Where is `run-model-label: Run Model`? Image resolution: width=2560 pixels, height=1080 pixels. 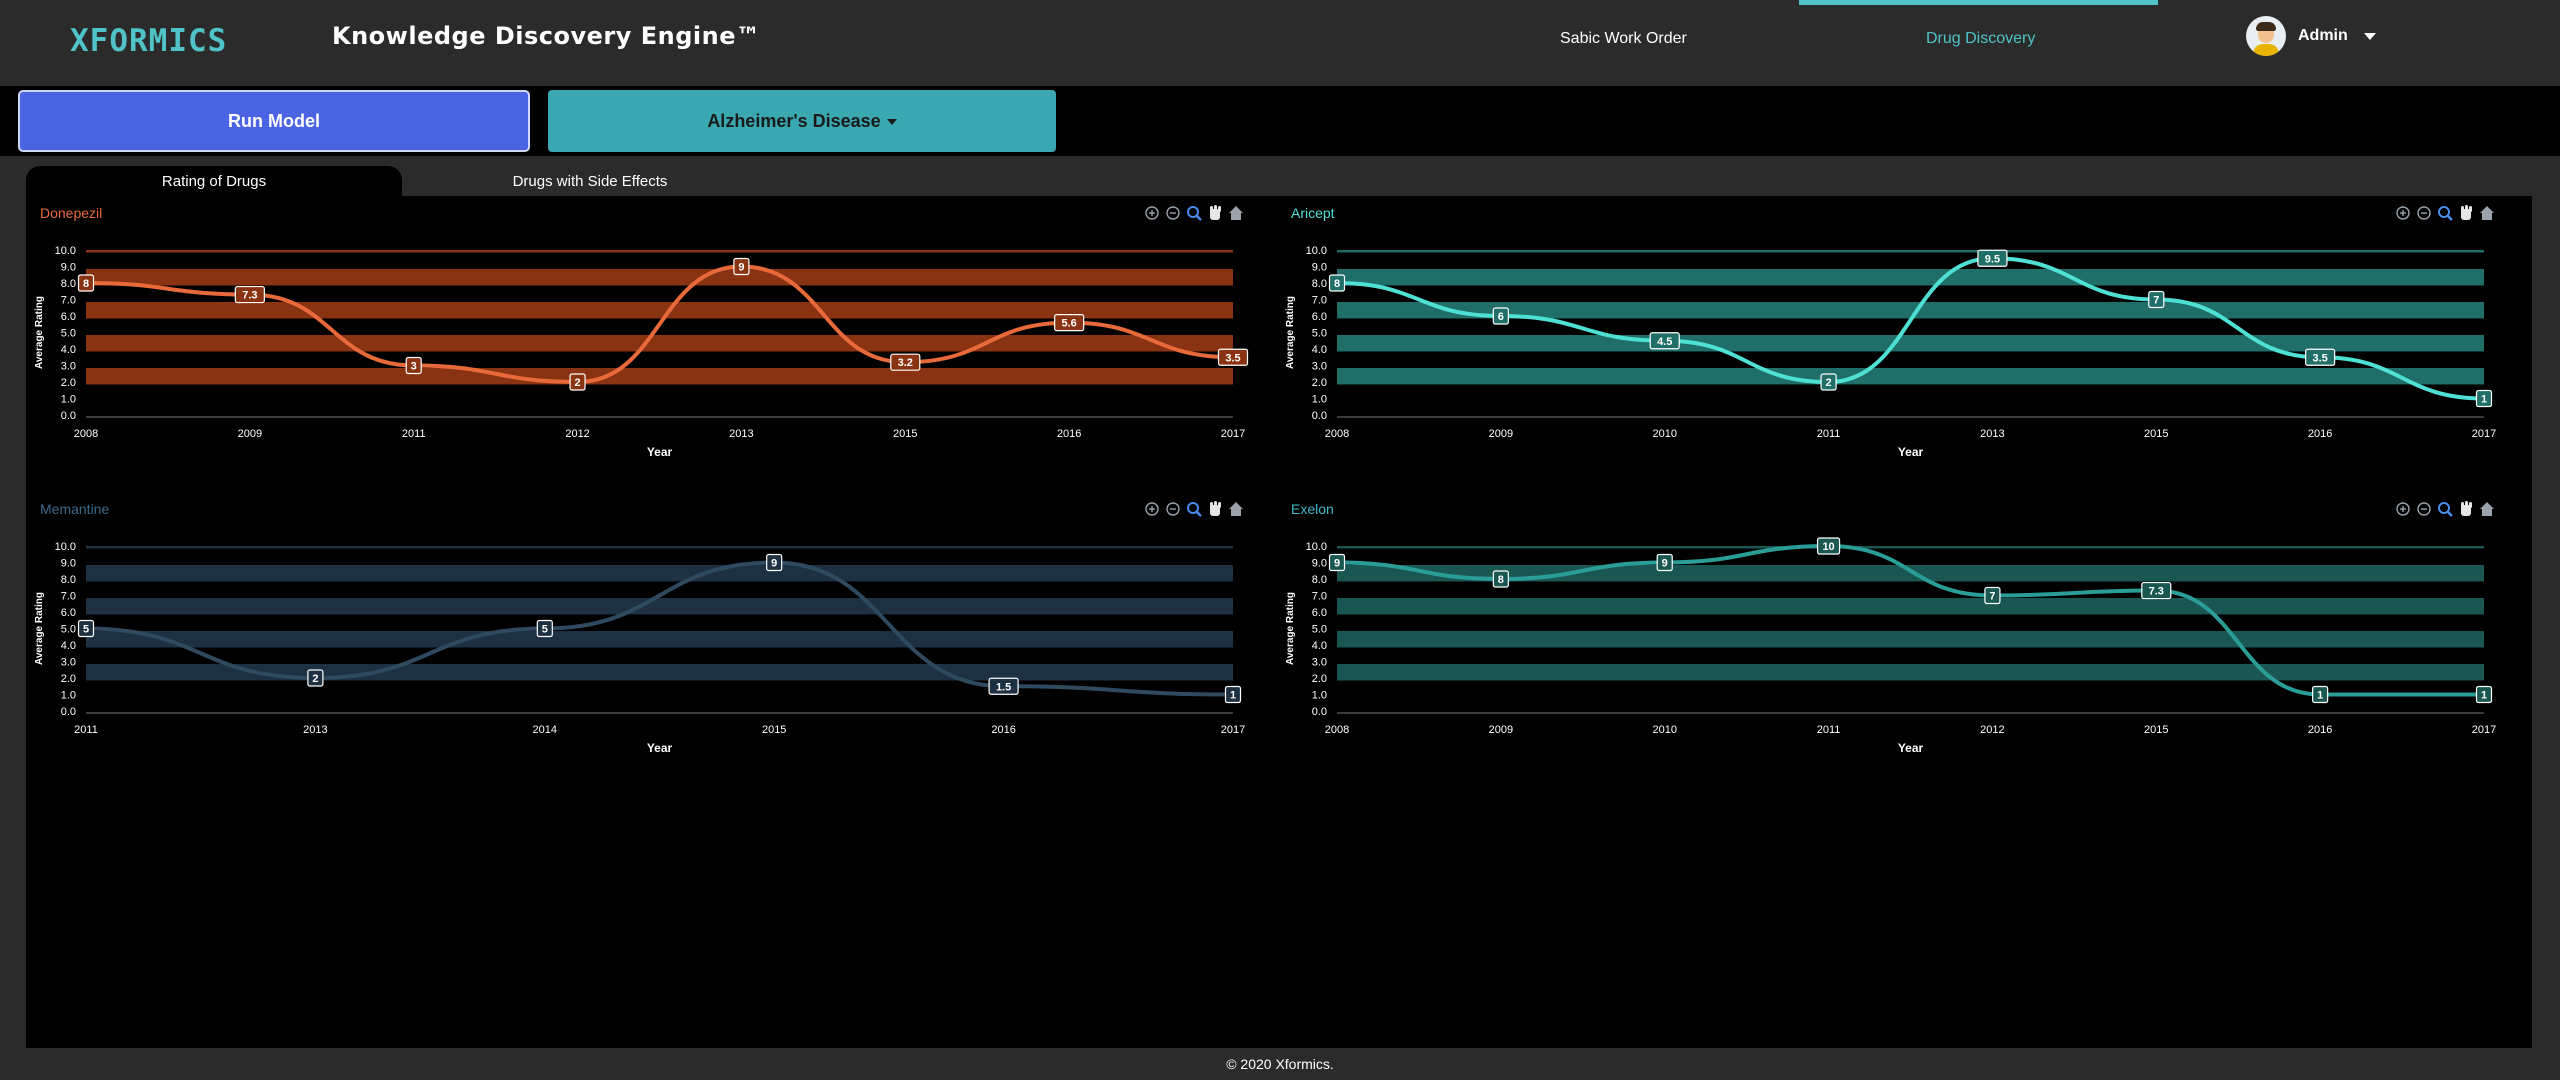
run-model-label: Run Model is located at coordinates (274, 120).